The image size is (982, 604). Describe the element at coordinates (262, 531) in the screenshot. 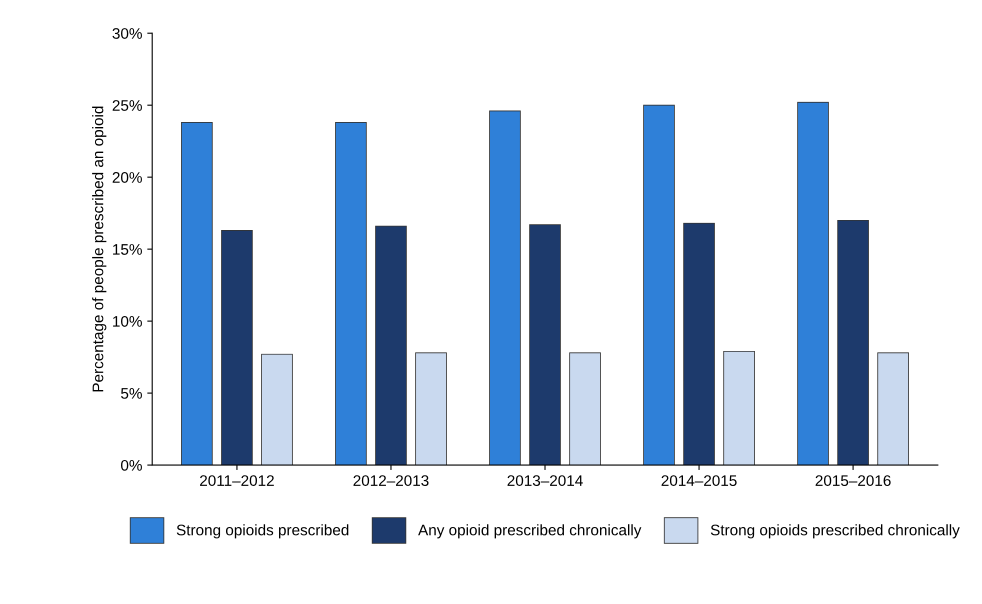

I see `legend-label: Strong opioids prescribed` at that location.